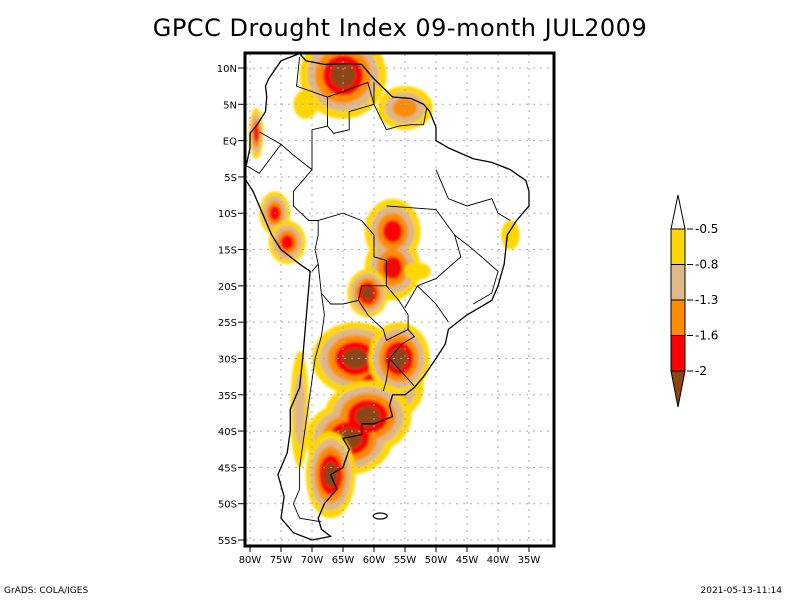 Image resolution: width=800 pixels, height=600 pixels. Describe the element at coordinates (706, 229) in the screenshot. I see `colorbar-label: -0.5` at that location.